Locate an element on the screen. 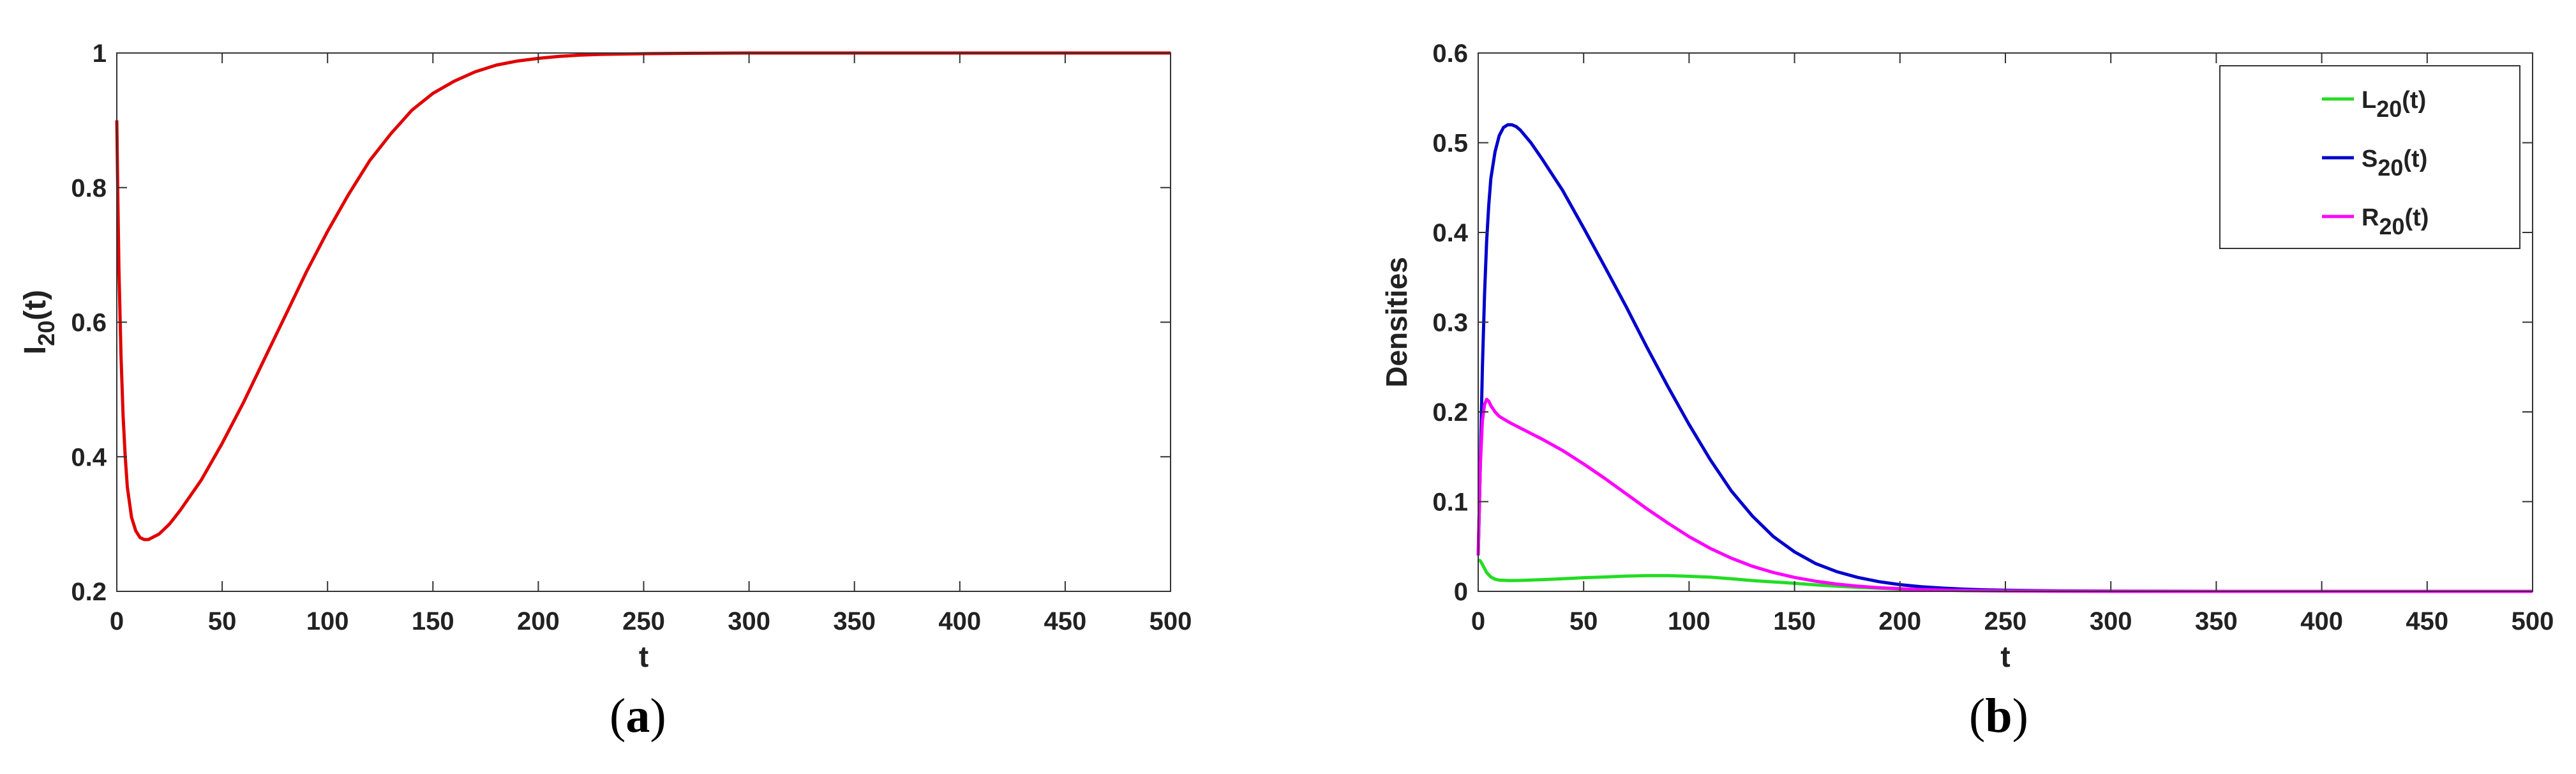  chart-b-xtick-label-9: 450 is located at coordinates (2427, 621).